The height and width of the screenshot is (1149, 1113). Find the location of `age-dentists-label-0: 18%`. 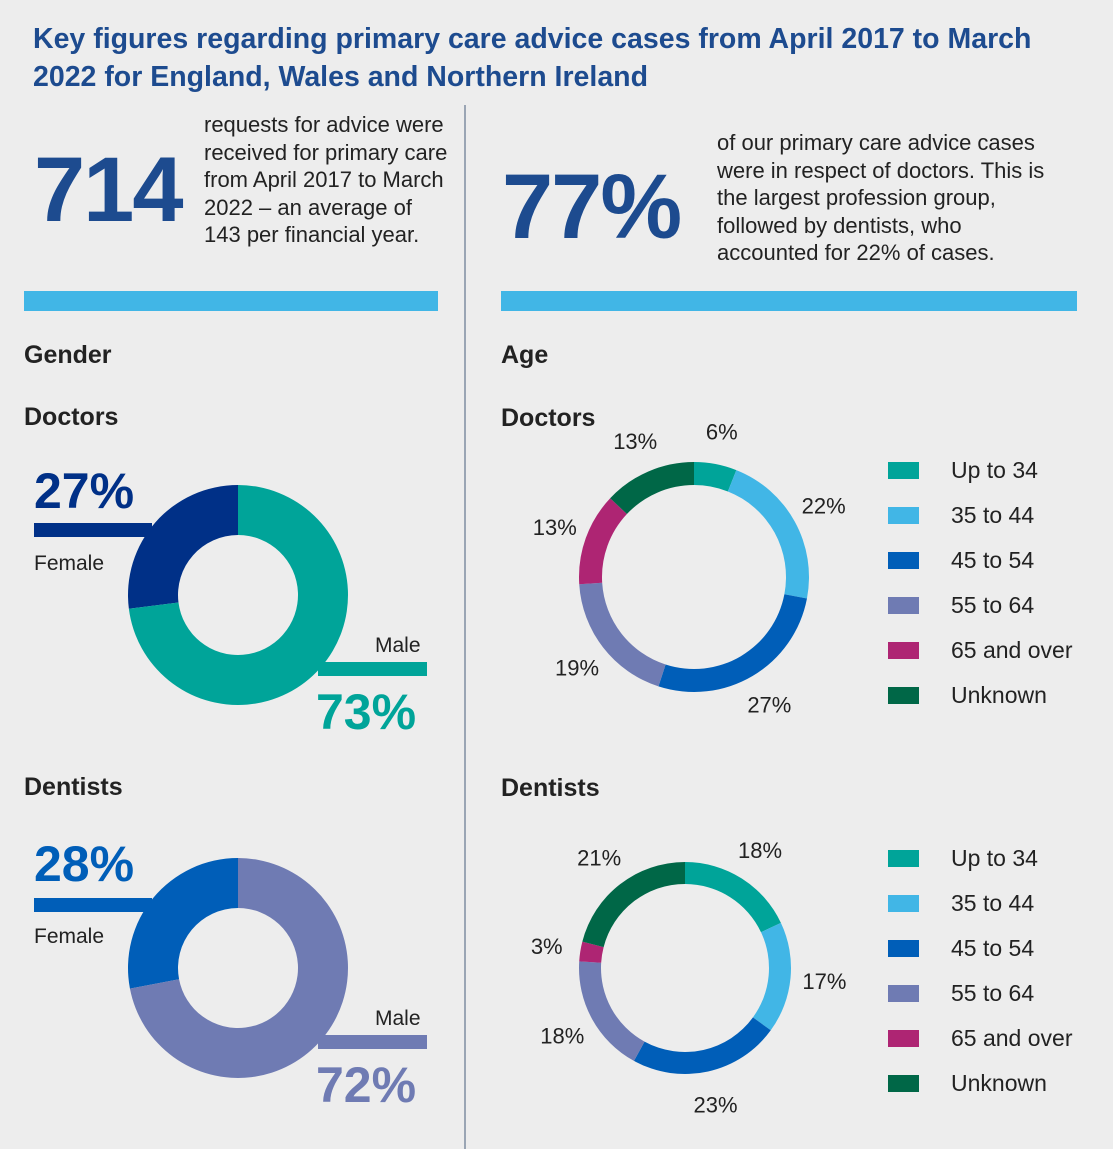

age-dentists-label-0: 18% is located at coordinates (760, 850).